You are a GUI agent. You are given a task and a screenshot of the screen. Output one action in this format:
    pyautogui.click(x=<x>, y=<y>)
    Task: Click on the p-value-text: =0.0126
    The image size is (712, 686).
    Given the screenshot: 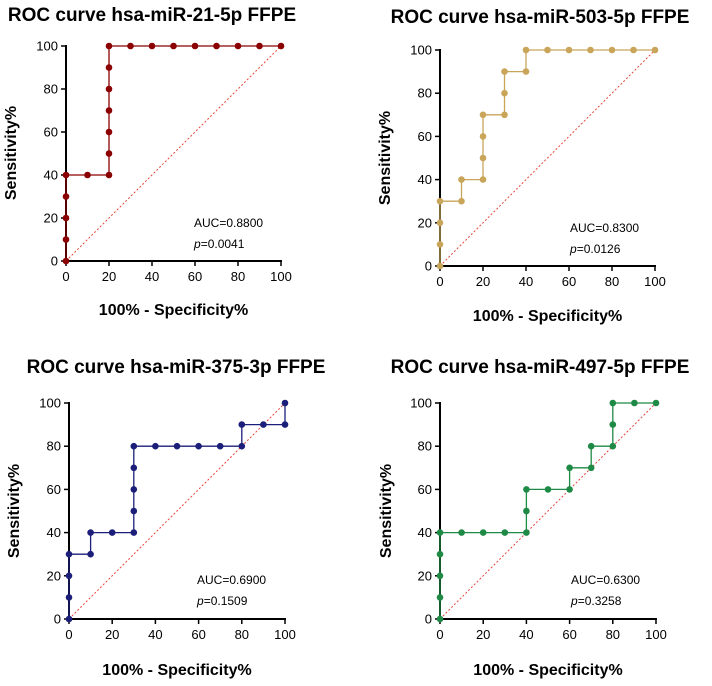 What is the action you would take?
    pyautogui.click(x=599, y=249)
    